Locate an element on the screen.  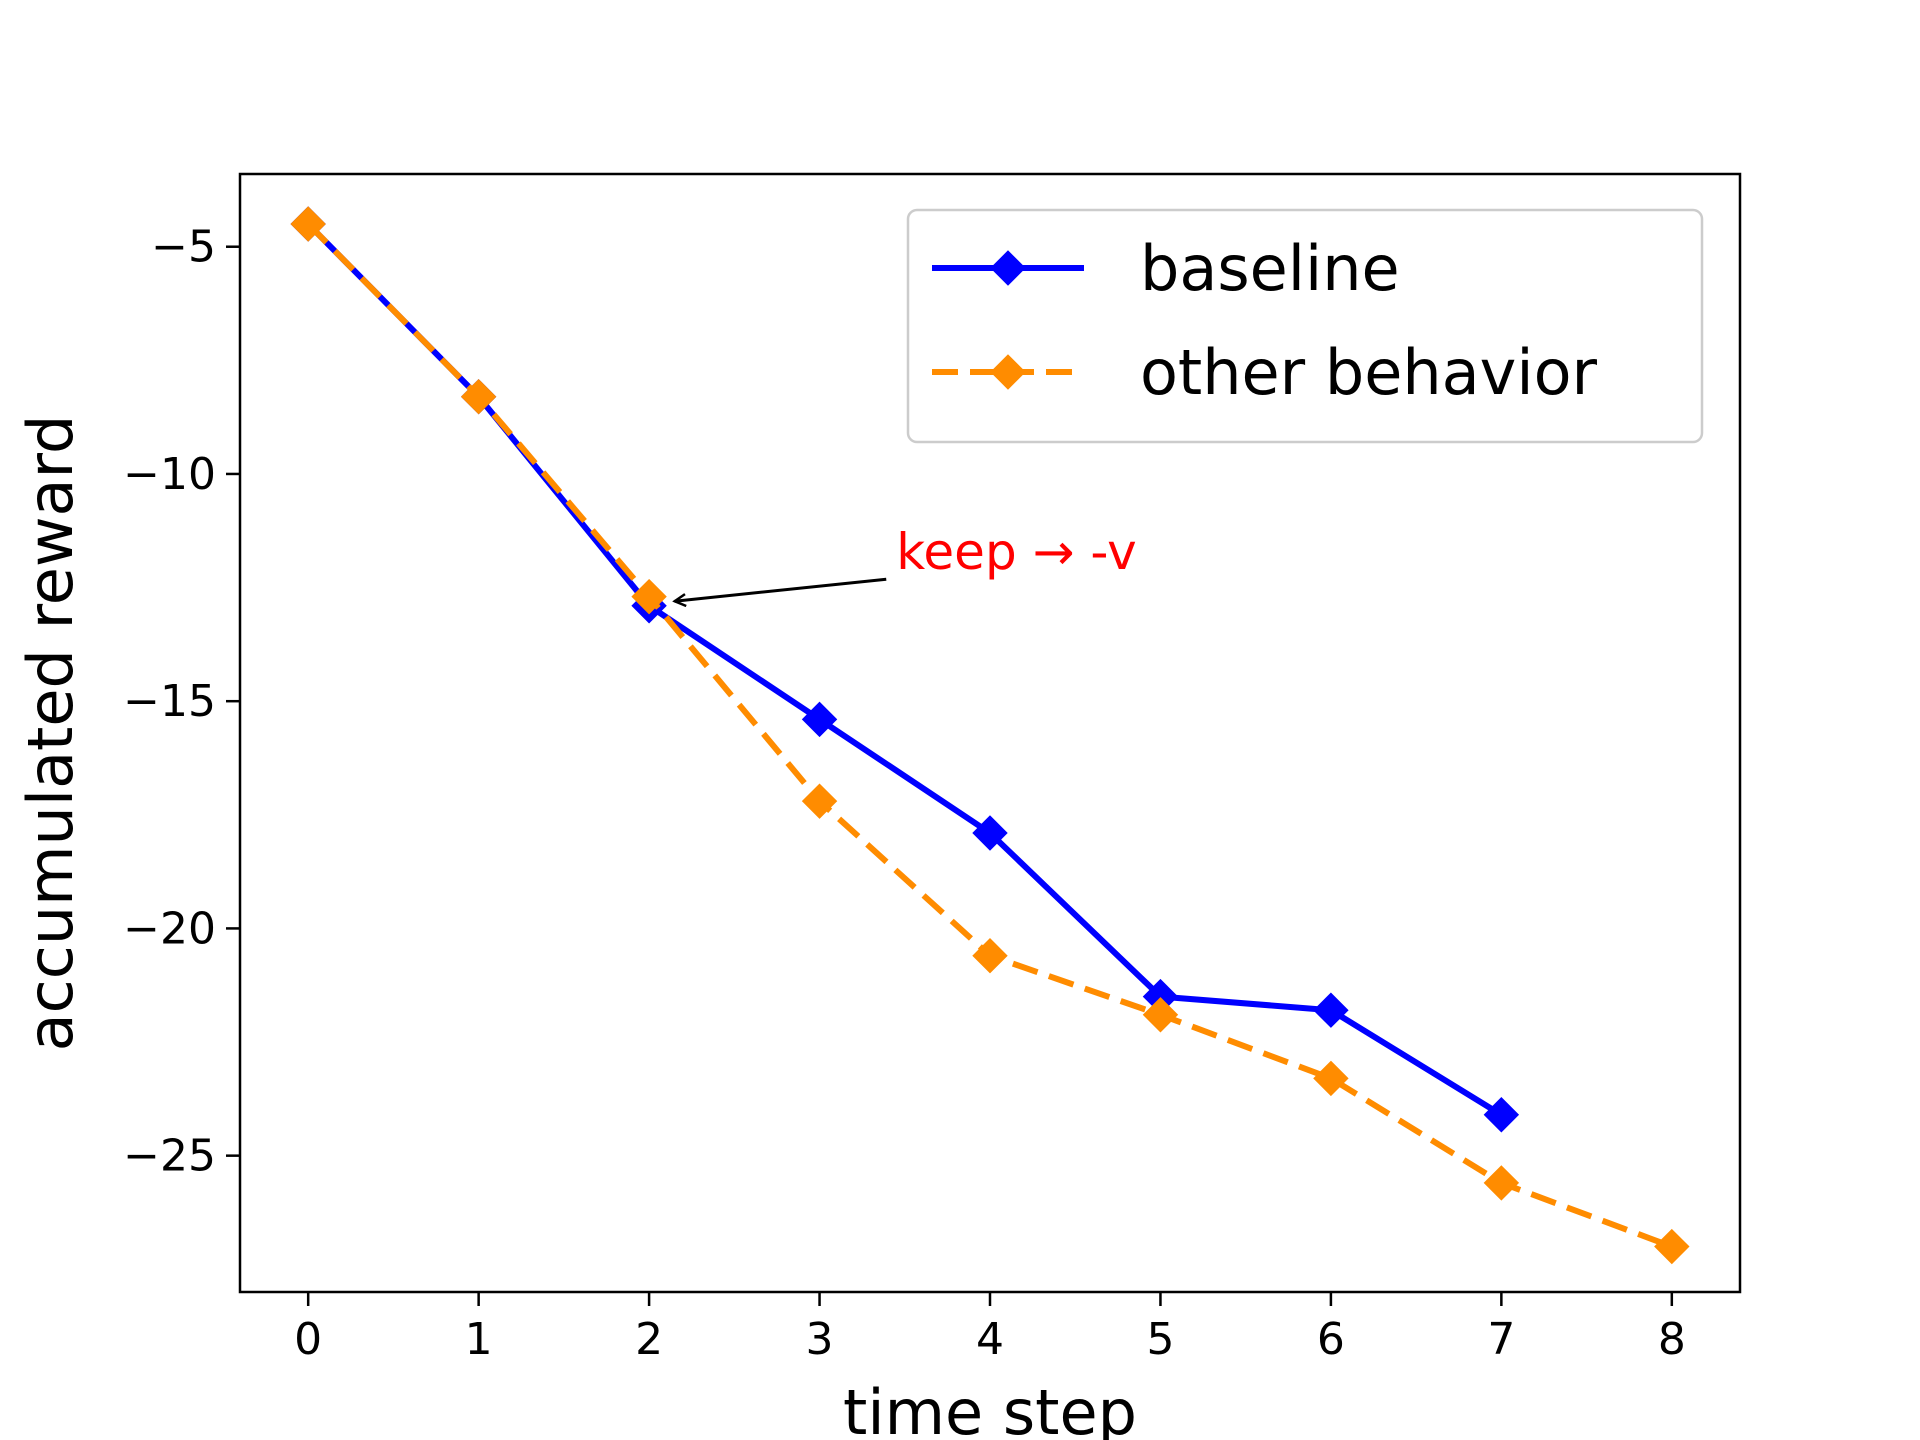
y-tick-label: −10 is located at coordinates (169, 474).